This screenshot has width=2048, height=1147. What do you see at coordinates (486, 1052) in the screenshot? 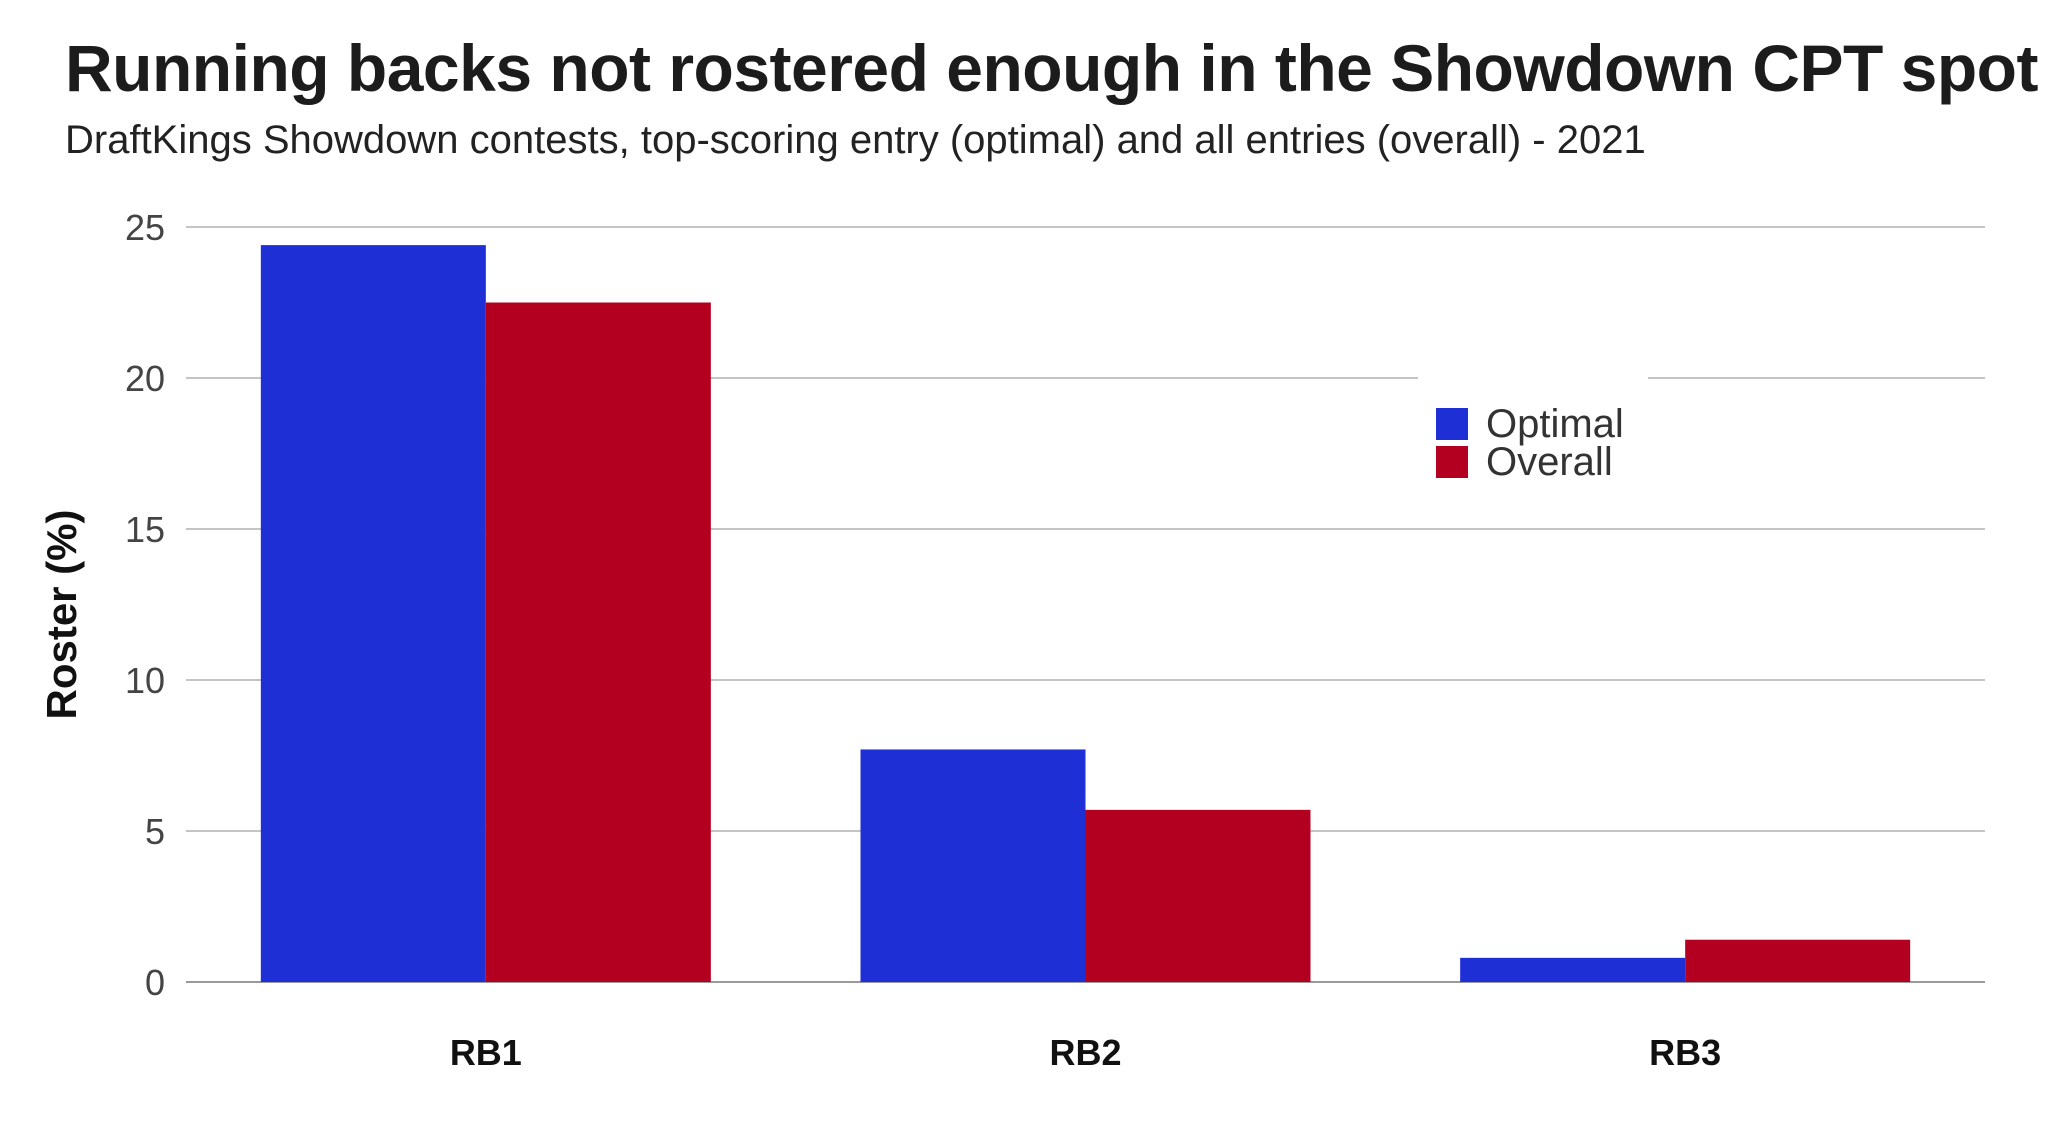
I see `x-tick-label: RB1` at bounding box center [486, 1052].